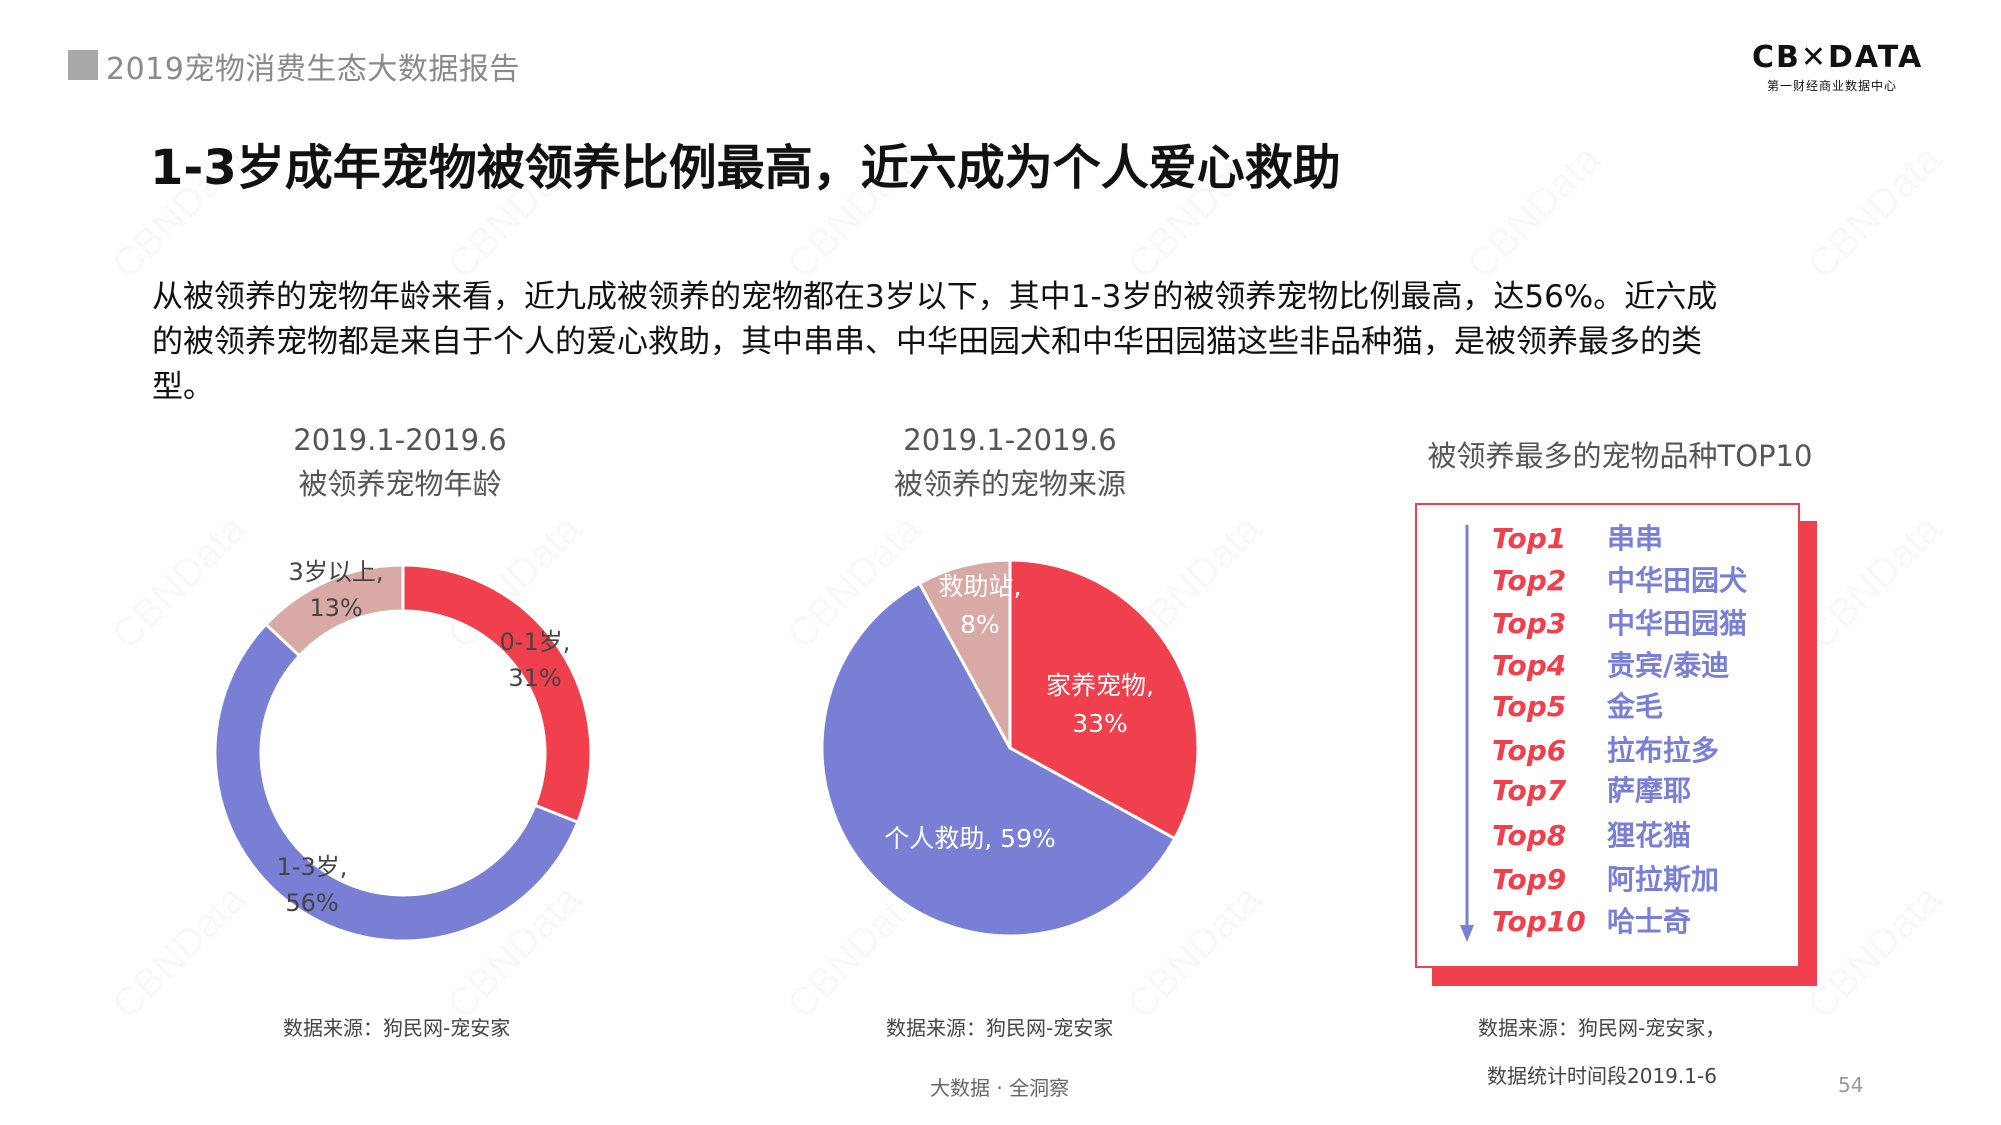 This screenshot has height=1125, width=2001. Describe the element at coordinates (745, 168) in the screenshot. I see `page-title: 1-3岁成年宠物被领养比例最高，近六成为个人爱心救助` at that location.